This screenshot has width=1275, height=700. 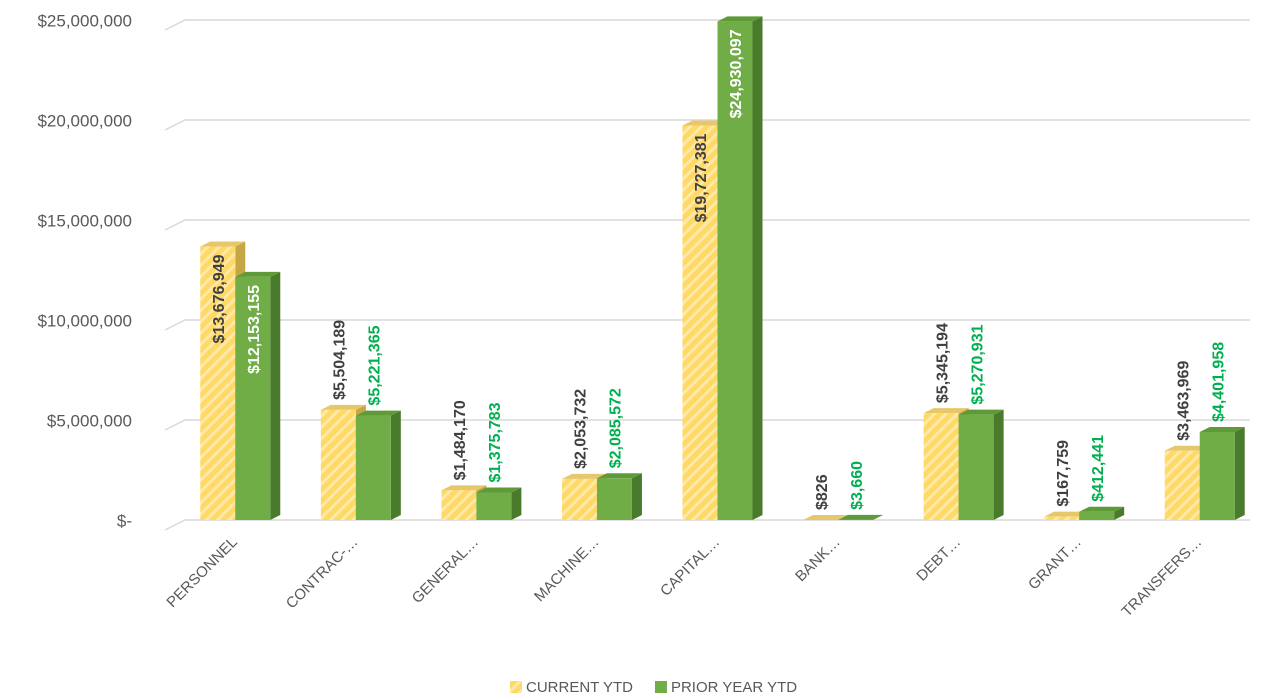 What do you see at coordinates (340, 360) in the screenshot?
I see `data-label: $5,504,189` at bounding box center [340, 360].